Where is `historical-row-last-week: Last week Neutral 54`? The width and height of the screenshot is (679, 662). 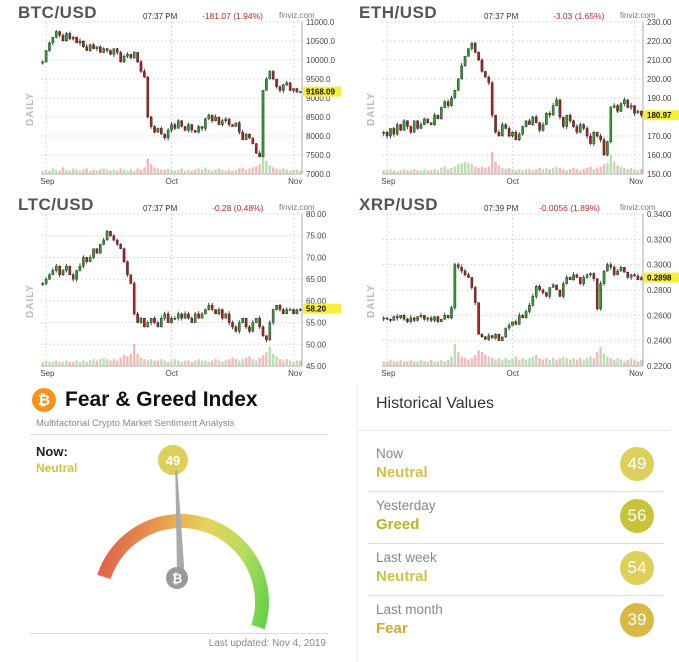 historical-row-last-week: Last week Neutral 54 is located at coordinates (514, 570).